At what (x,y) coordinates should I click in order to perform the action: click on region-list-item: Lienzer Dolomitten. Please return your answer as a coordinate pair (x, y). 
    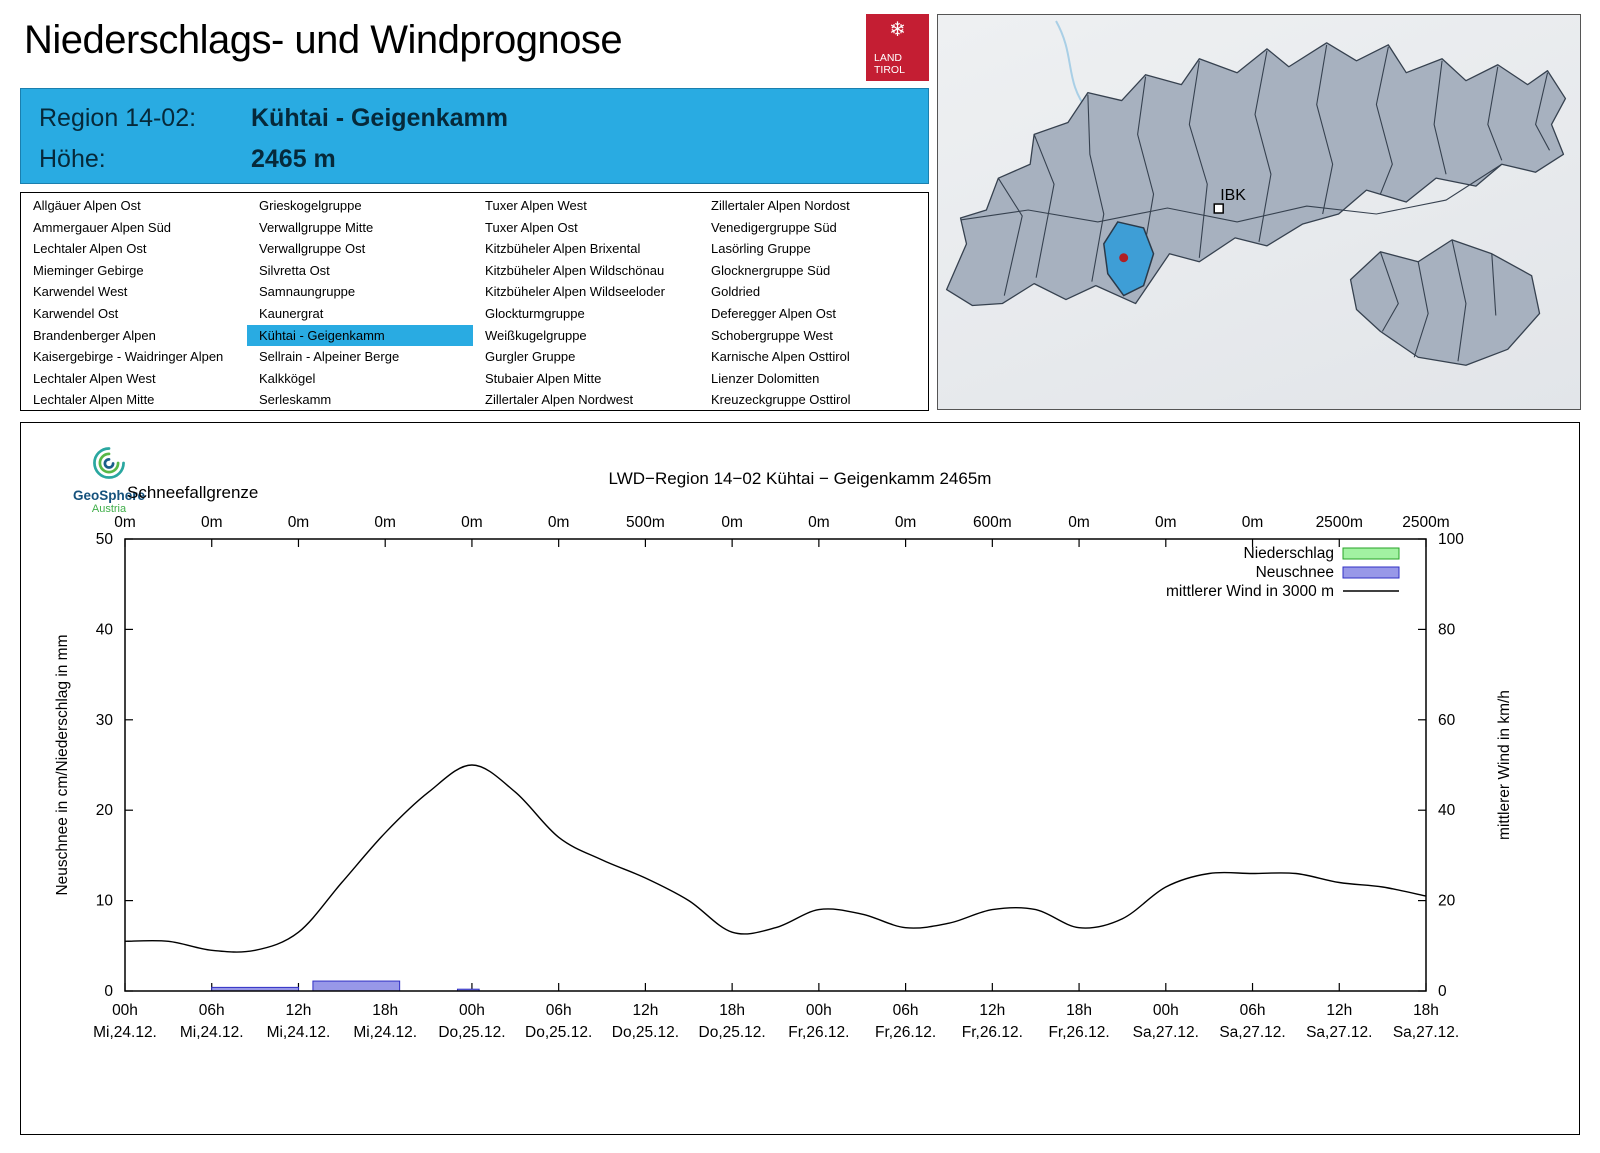
    Looking at the image, I should click on (765, 378).